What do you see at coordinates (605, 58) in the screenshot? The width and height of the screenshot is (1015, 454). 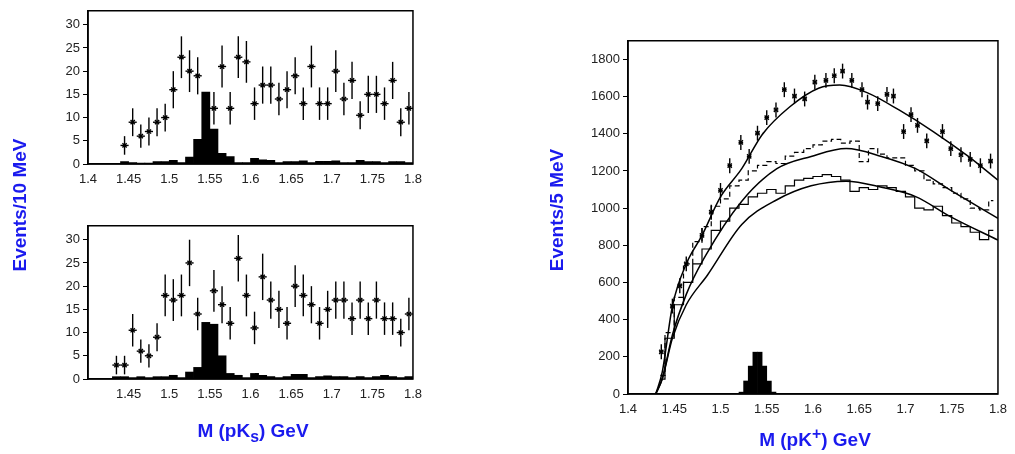 I see `y-tick-label: 1800` at bounding box center [605, 58].